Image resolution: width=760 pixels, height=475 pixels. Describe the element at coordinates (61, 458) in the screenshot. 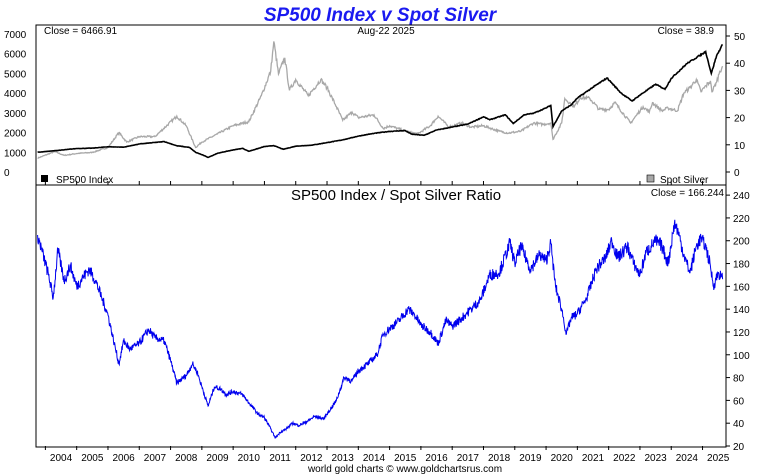

I see `x-tick-label: 2004` at that location.